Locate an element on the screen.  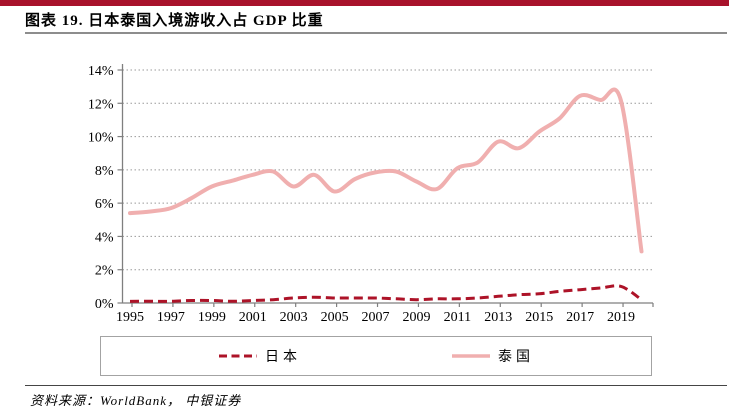
y-tick-label: 12% is located at coordinates (101, 104).